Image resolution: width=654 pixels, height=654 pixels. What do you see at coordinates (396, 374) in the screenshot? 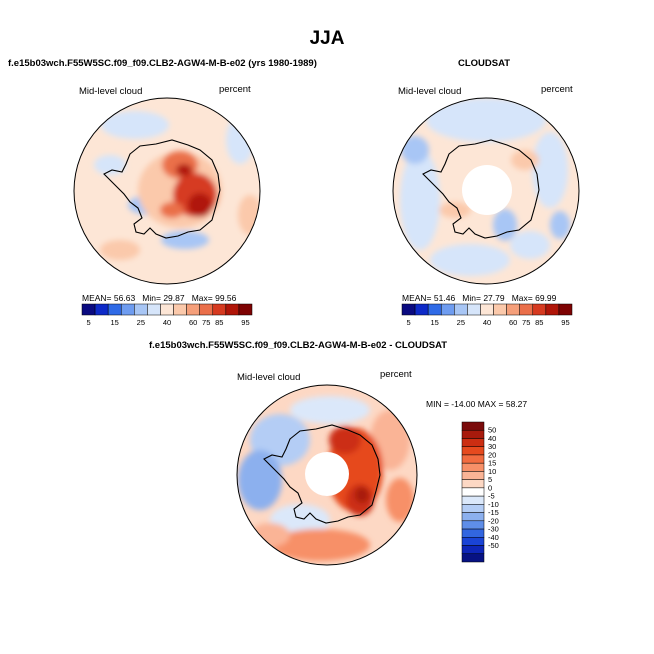
I see `panel3-units-label: percent` at bounding box center [396, 374].